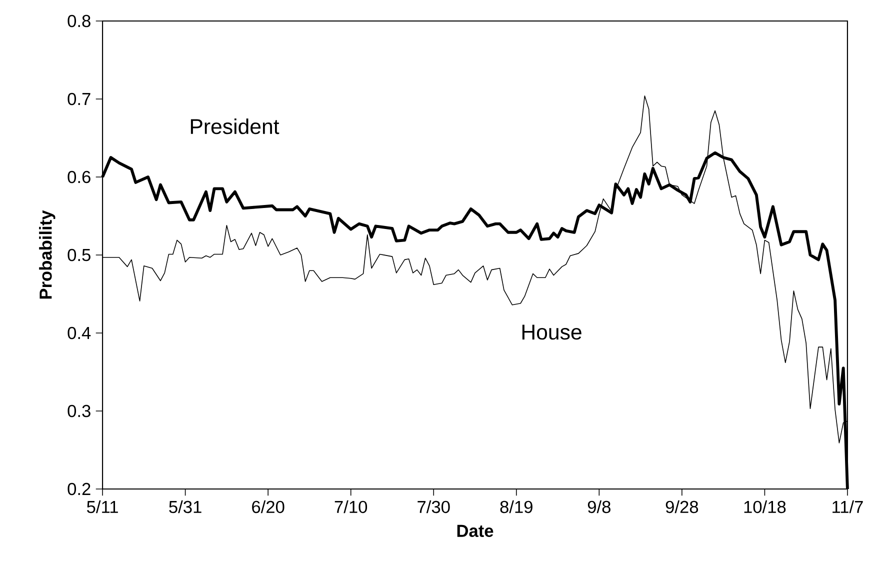 The image size is (871, 579). Describe the element at coordinates (79, 99) in the screenshot. I see `y-tick-label: 0.7` at that location.